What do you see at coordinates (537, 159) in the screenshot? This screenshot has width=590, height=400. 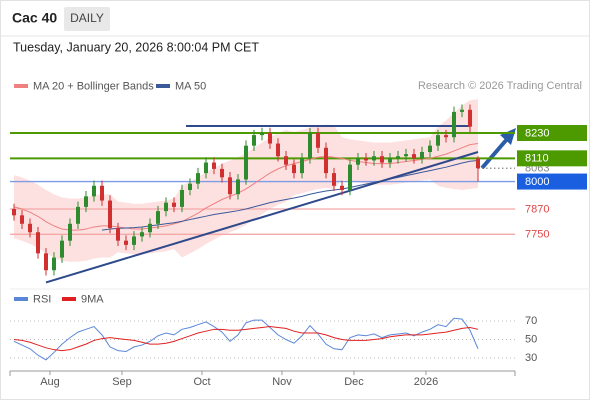 I see `level-label: 8110` at bounding box center [537, 159].